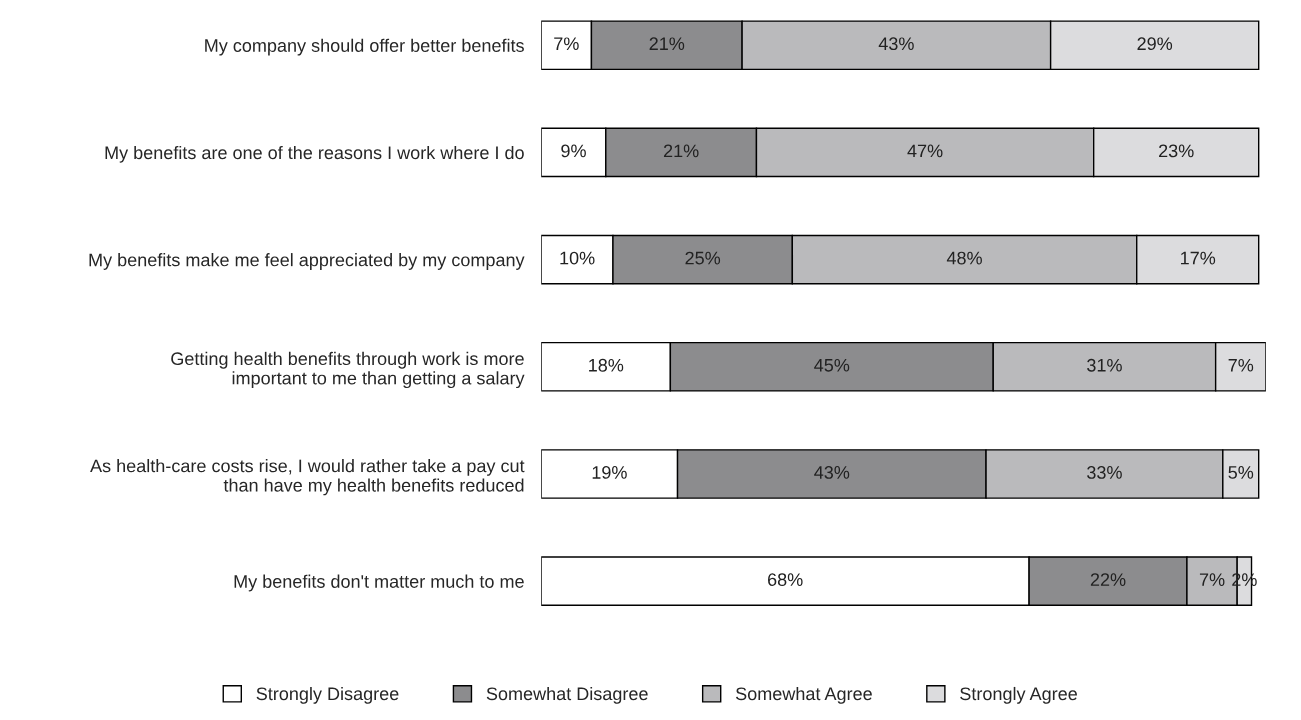 Image resolution: width=1301 pixels, height=720 pixels. Describe the element at coordinates (1108, 579) in the screenshot. I see `data-label: 22%` at that location.